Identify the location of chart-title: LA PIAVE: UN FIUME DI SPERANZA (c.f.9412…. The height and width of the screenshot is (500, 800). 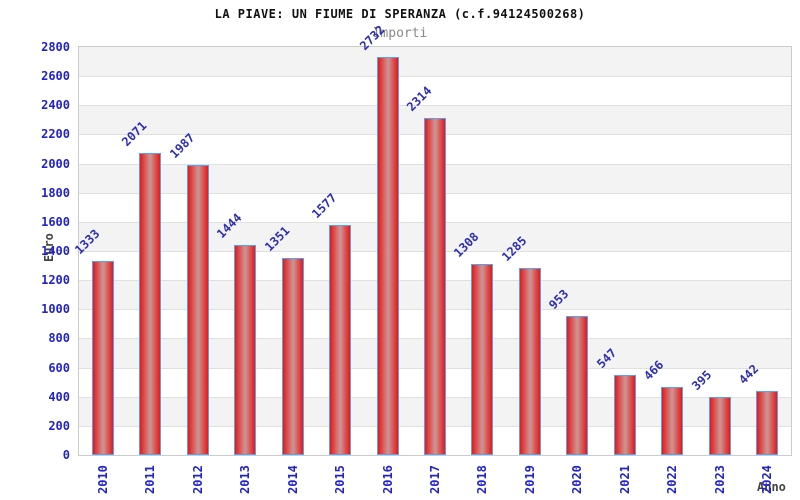
(400, 14).